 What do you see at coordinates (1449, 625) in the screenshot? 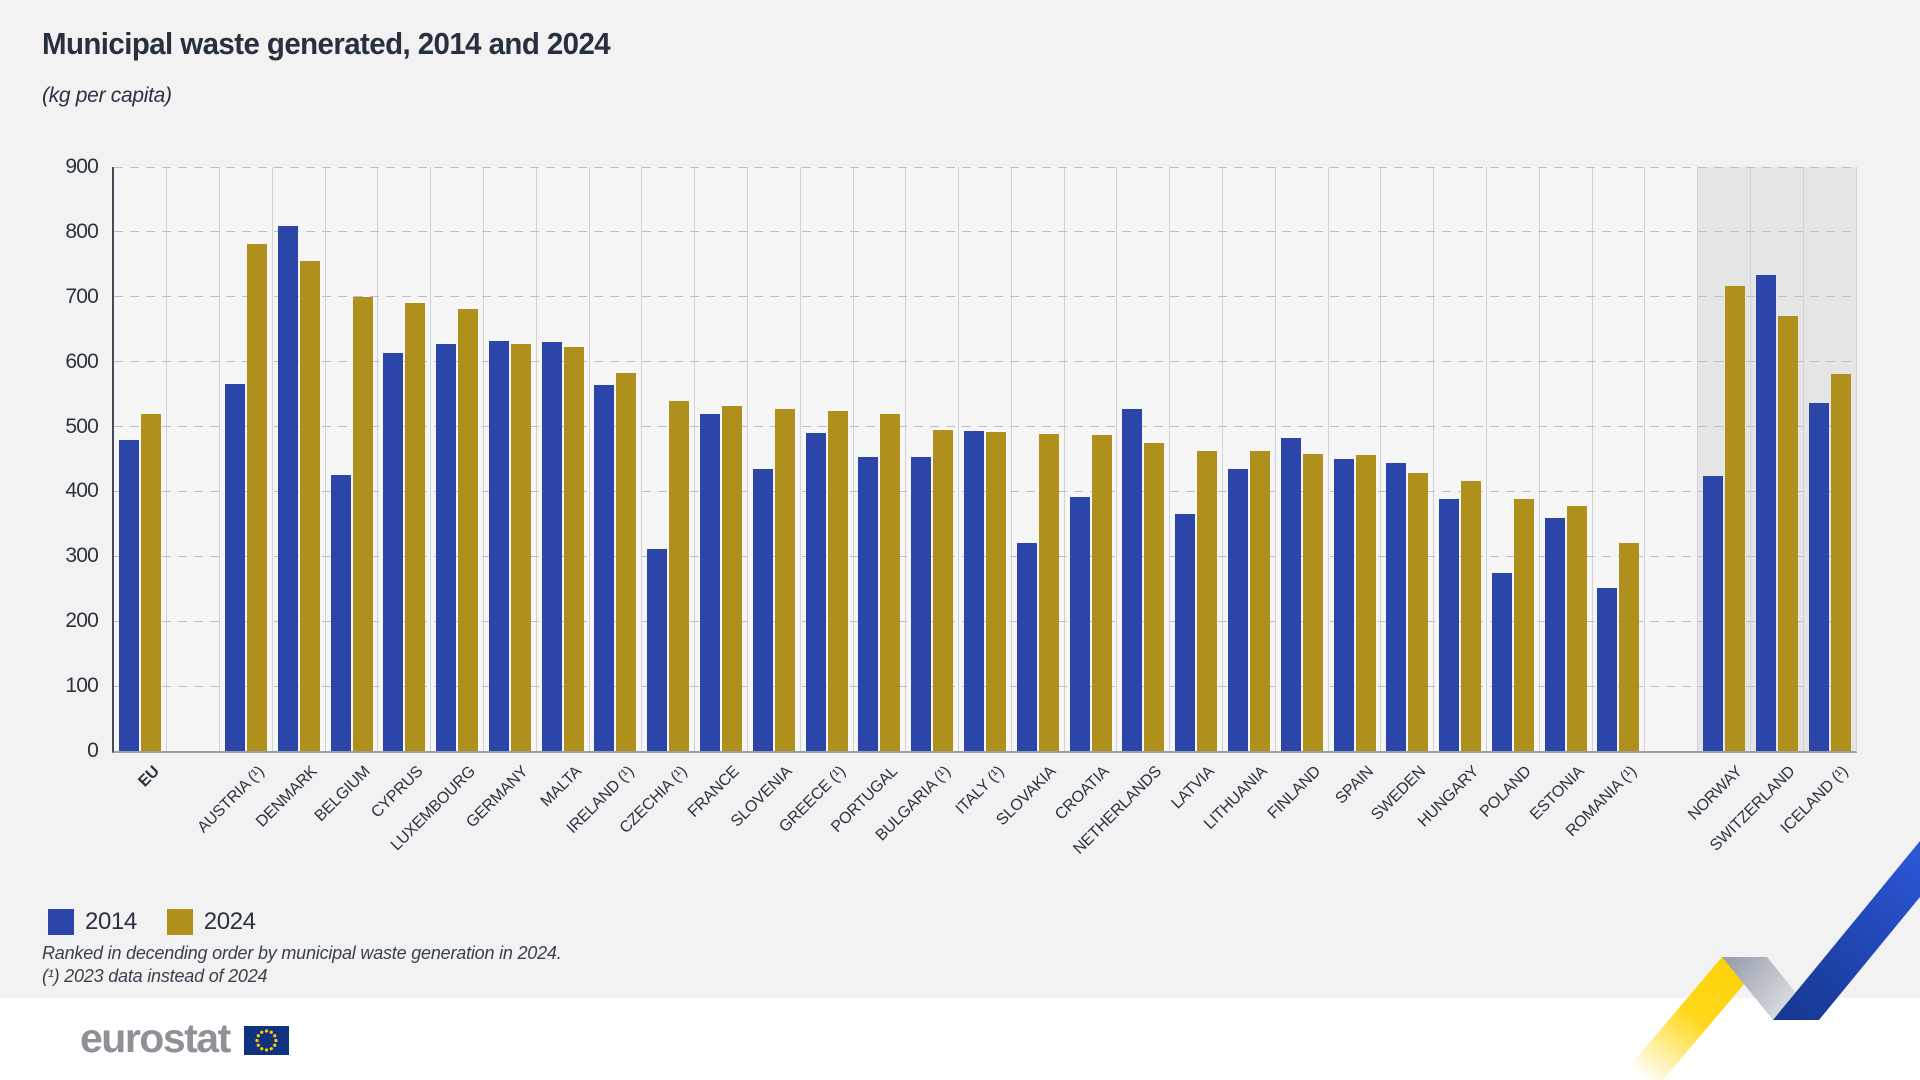
I see `bar-2014-hungary` at bounding box center [1449, 625].